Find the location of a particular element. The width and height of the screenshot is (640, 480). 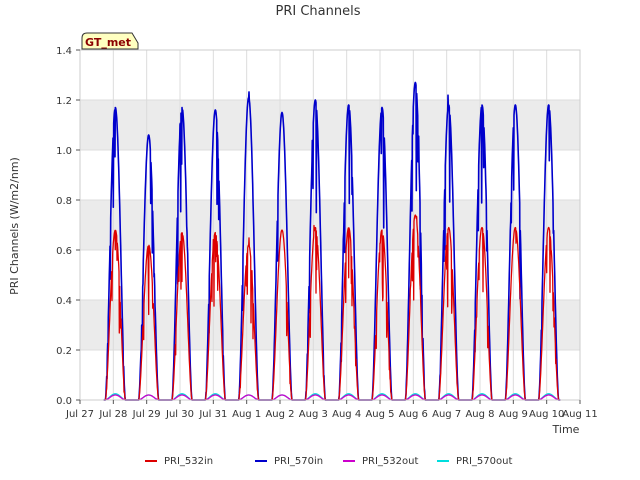

site-badge: GT_met is located at coordinates (110, 41).